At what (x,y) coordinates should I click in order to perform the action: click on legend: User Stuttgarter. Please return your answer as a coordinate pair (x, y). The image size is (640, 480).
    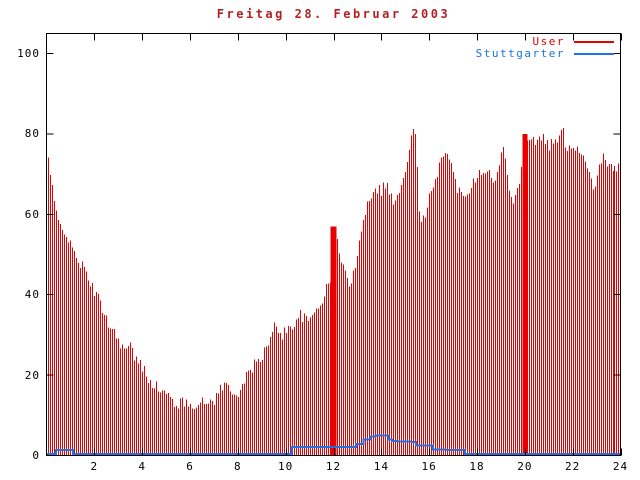
    Looking at the image, I should click on (544, 47).